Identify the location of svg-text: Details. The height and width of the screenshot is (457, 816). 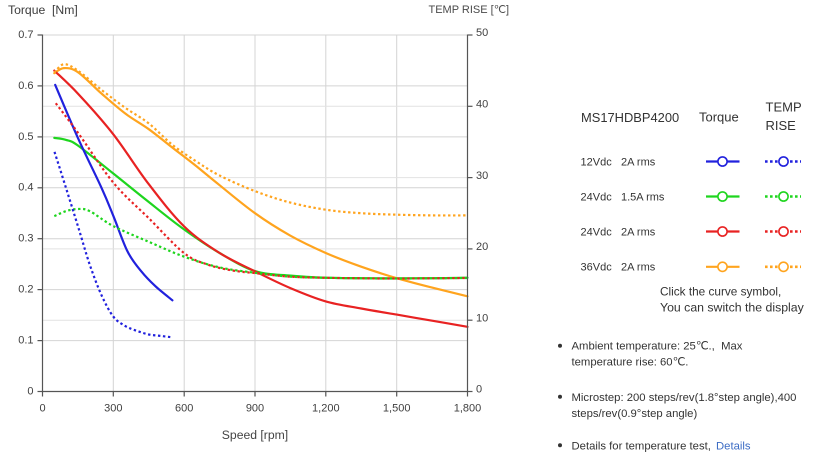
(733, 447).